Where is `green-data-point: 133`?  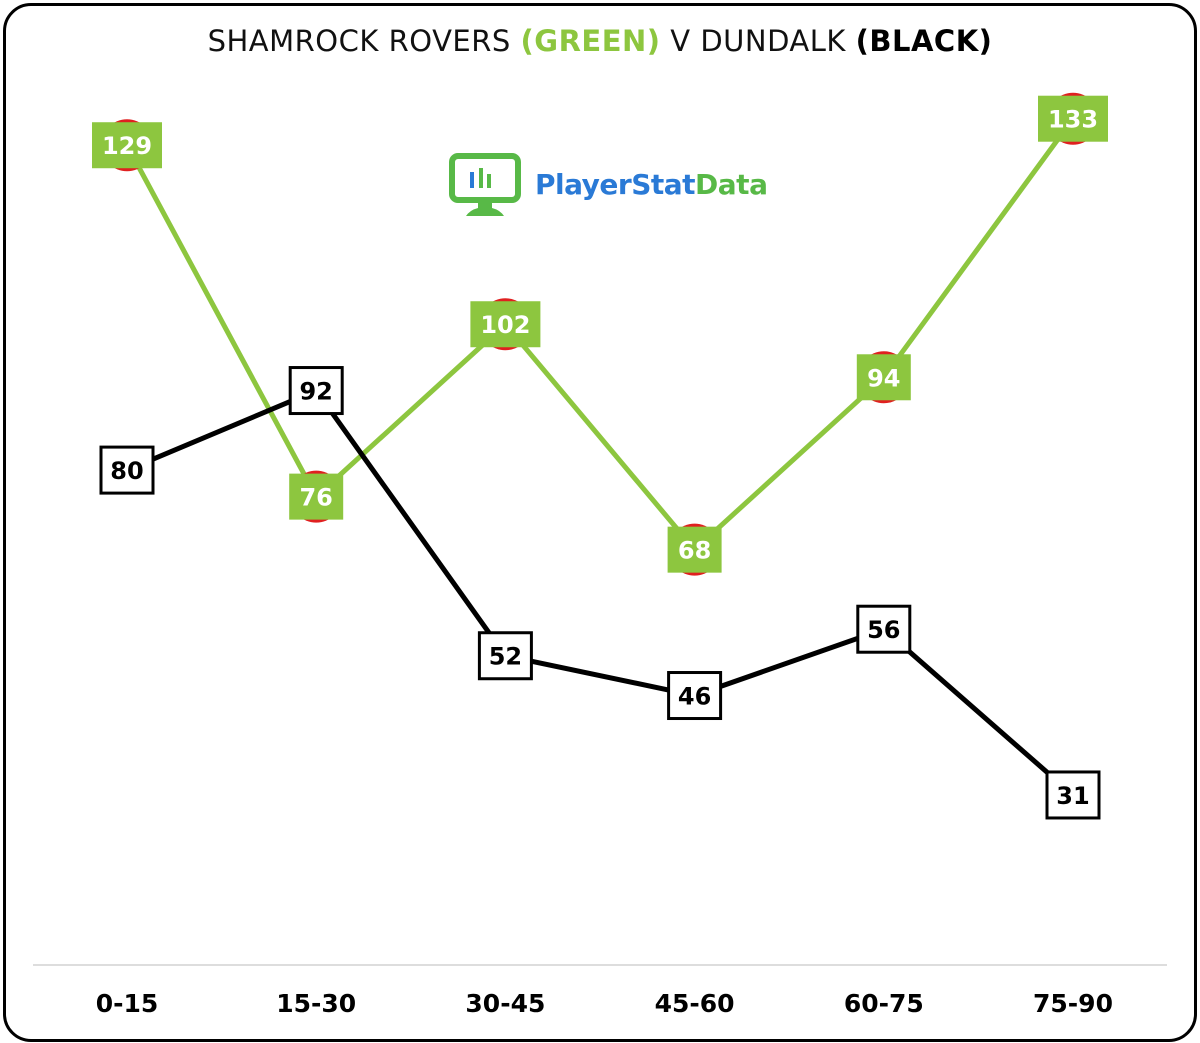
green-data-point: 133 is located at coordinates (1073, 118).